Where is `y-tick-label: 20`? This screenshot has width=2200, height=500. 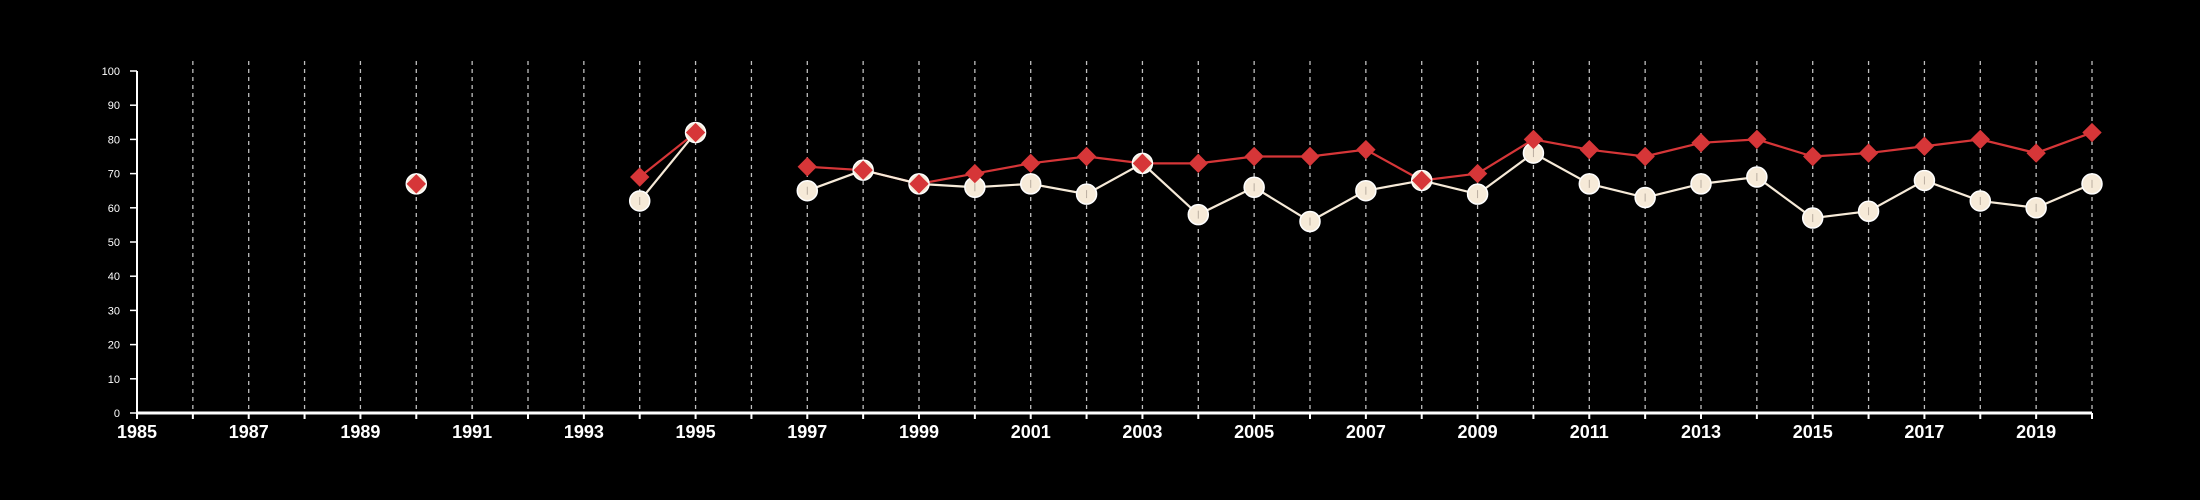
y-tick-label: 20 is located at coordinates (114, 346).